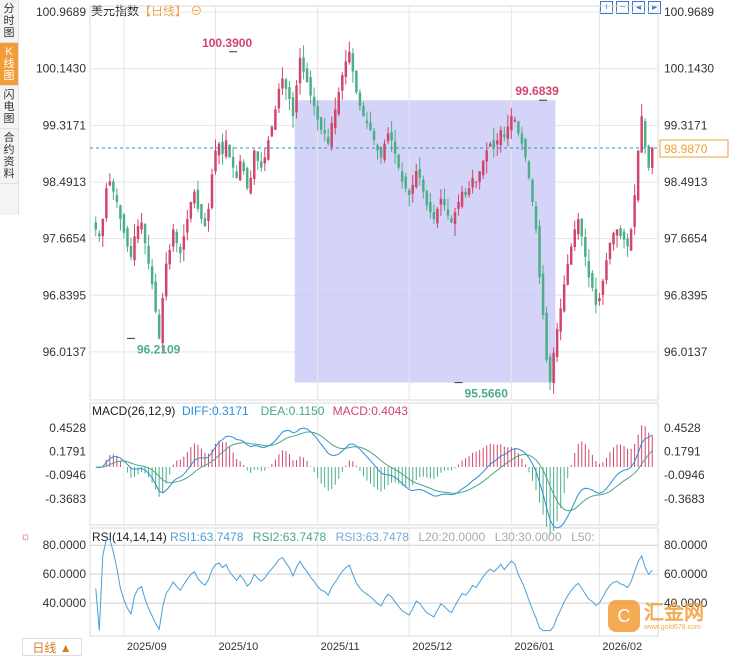 The width and height of the screenshot is (729, 657). I want to click on diff-line, so click(374, 478).